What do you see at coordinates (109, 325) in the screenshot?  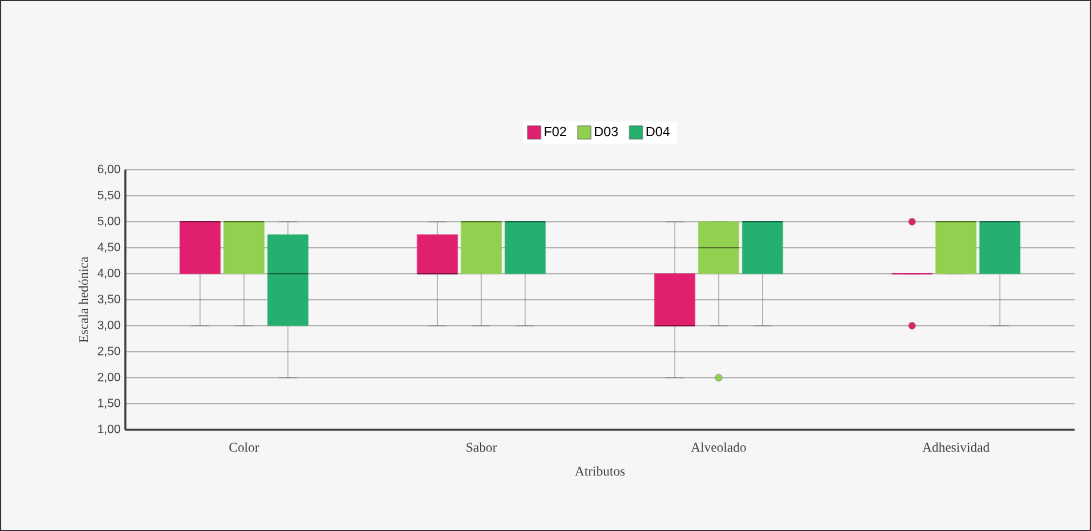 I see `y-tick-label: 3,00` at bounding box center [109, 325].